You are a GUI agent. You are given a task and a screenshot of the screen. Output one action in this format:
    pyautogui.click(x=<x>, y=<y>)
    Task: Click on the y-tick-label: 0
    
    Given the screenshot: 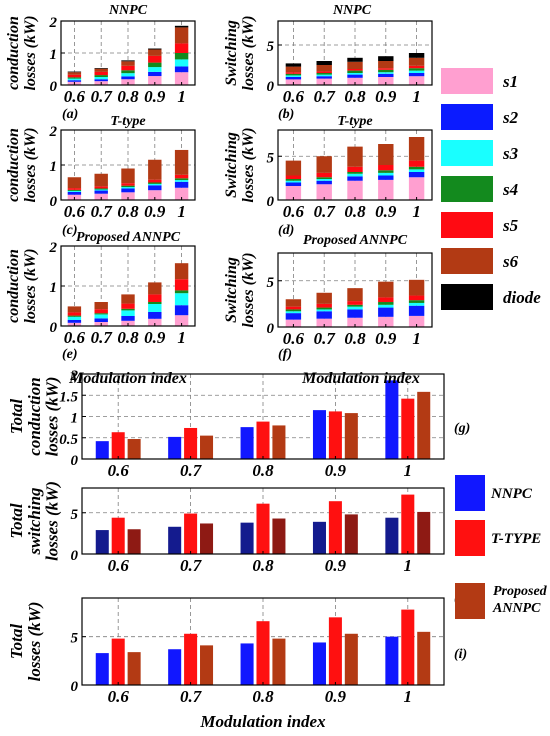 What is the action you would take?
    pyautogui.click(x=54, y=328)
    